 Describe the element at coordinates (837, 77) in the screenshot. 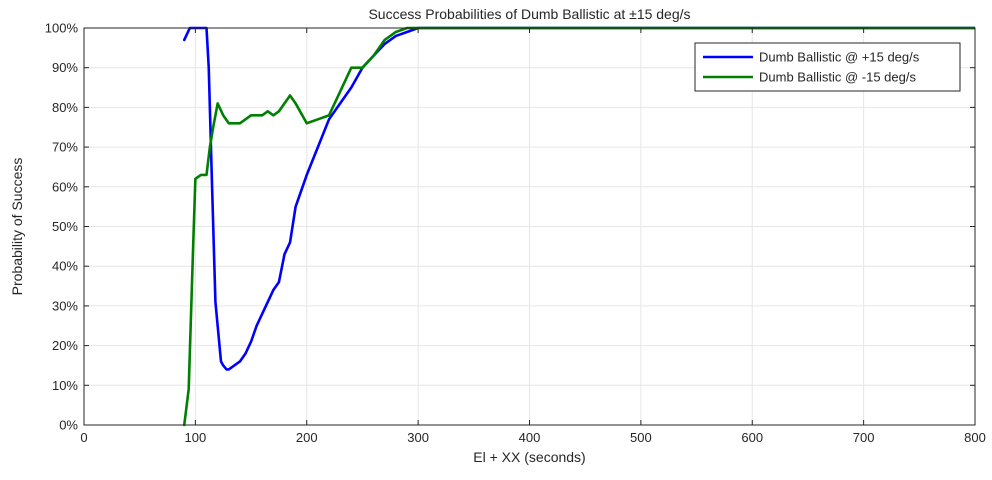

I see `legend-label: Dumb Ballistic @ -15 deg/s` at that location.